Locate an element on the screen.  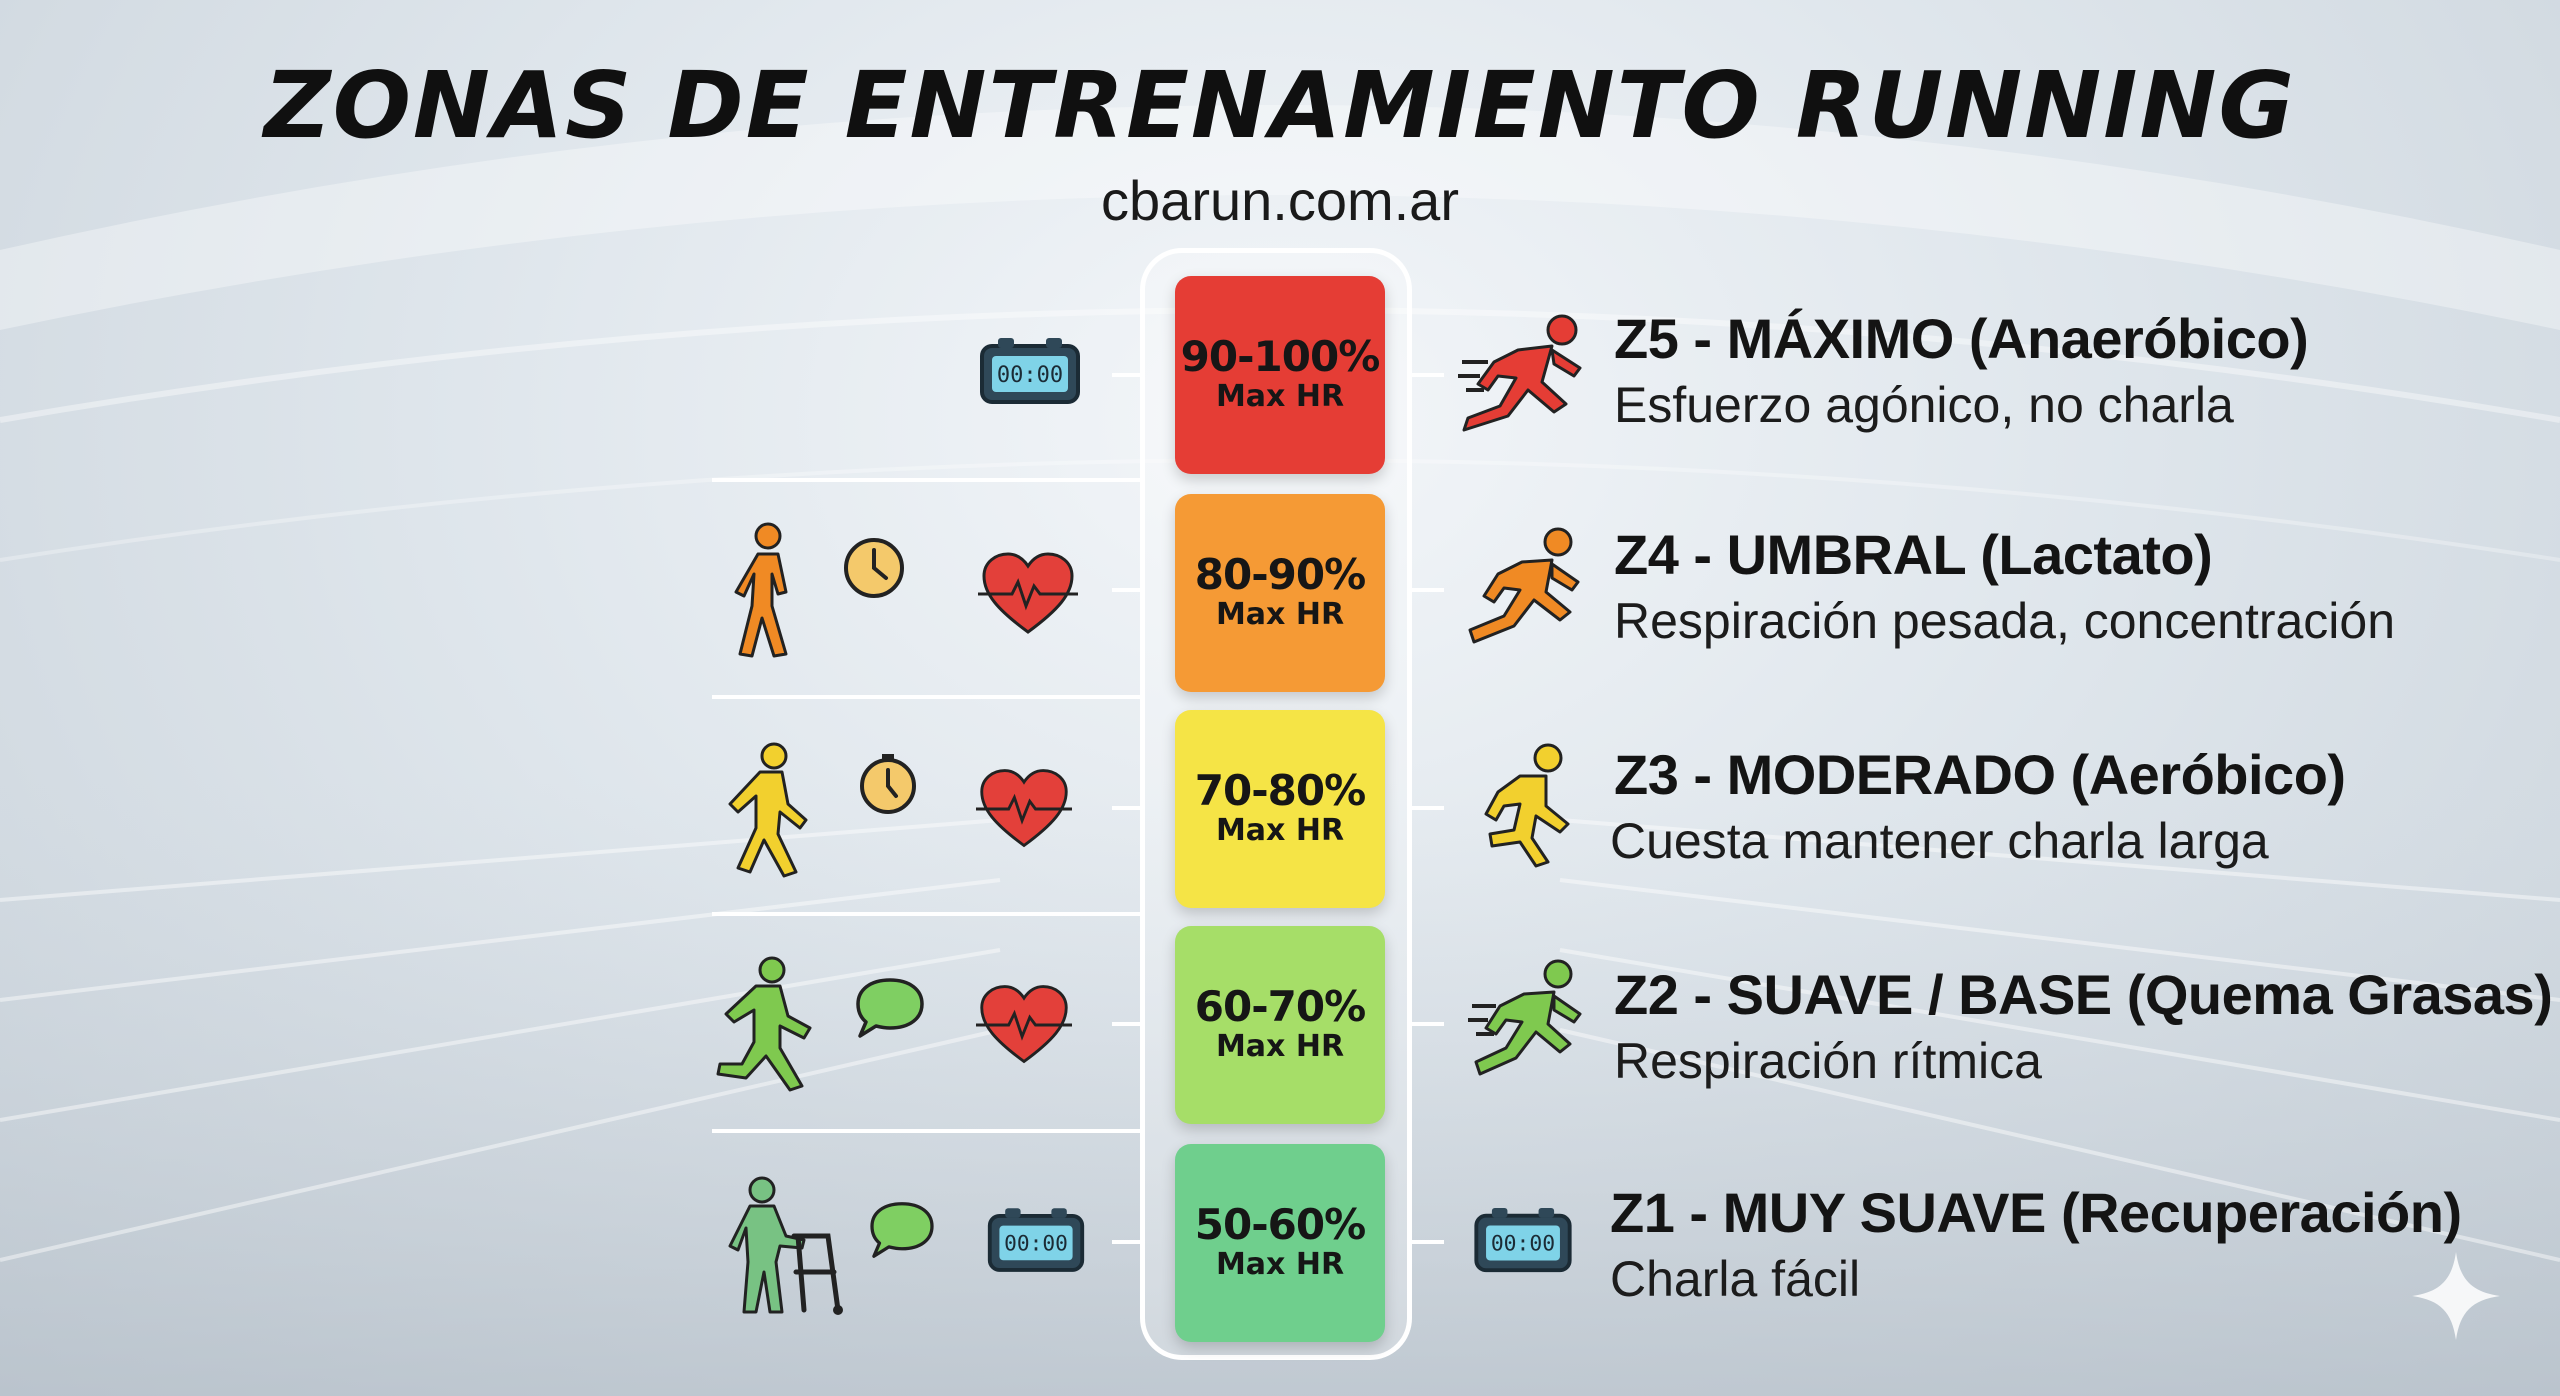
zone-percent: 50-60% is located at coordinates (1280, 1224).